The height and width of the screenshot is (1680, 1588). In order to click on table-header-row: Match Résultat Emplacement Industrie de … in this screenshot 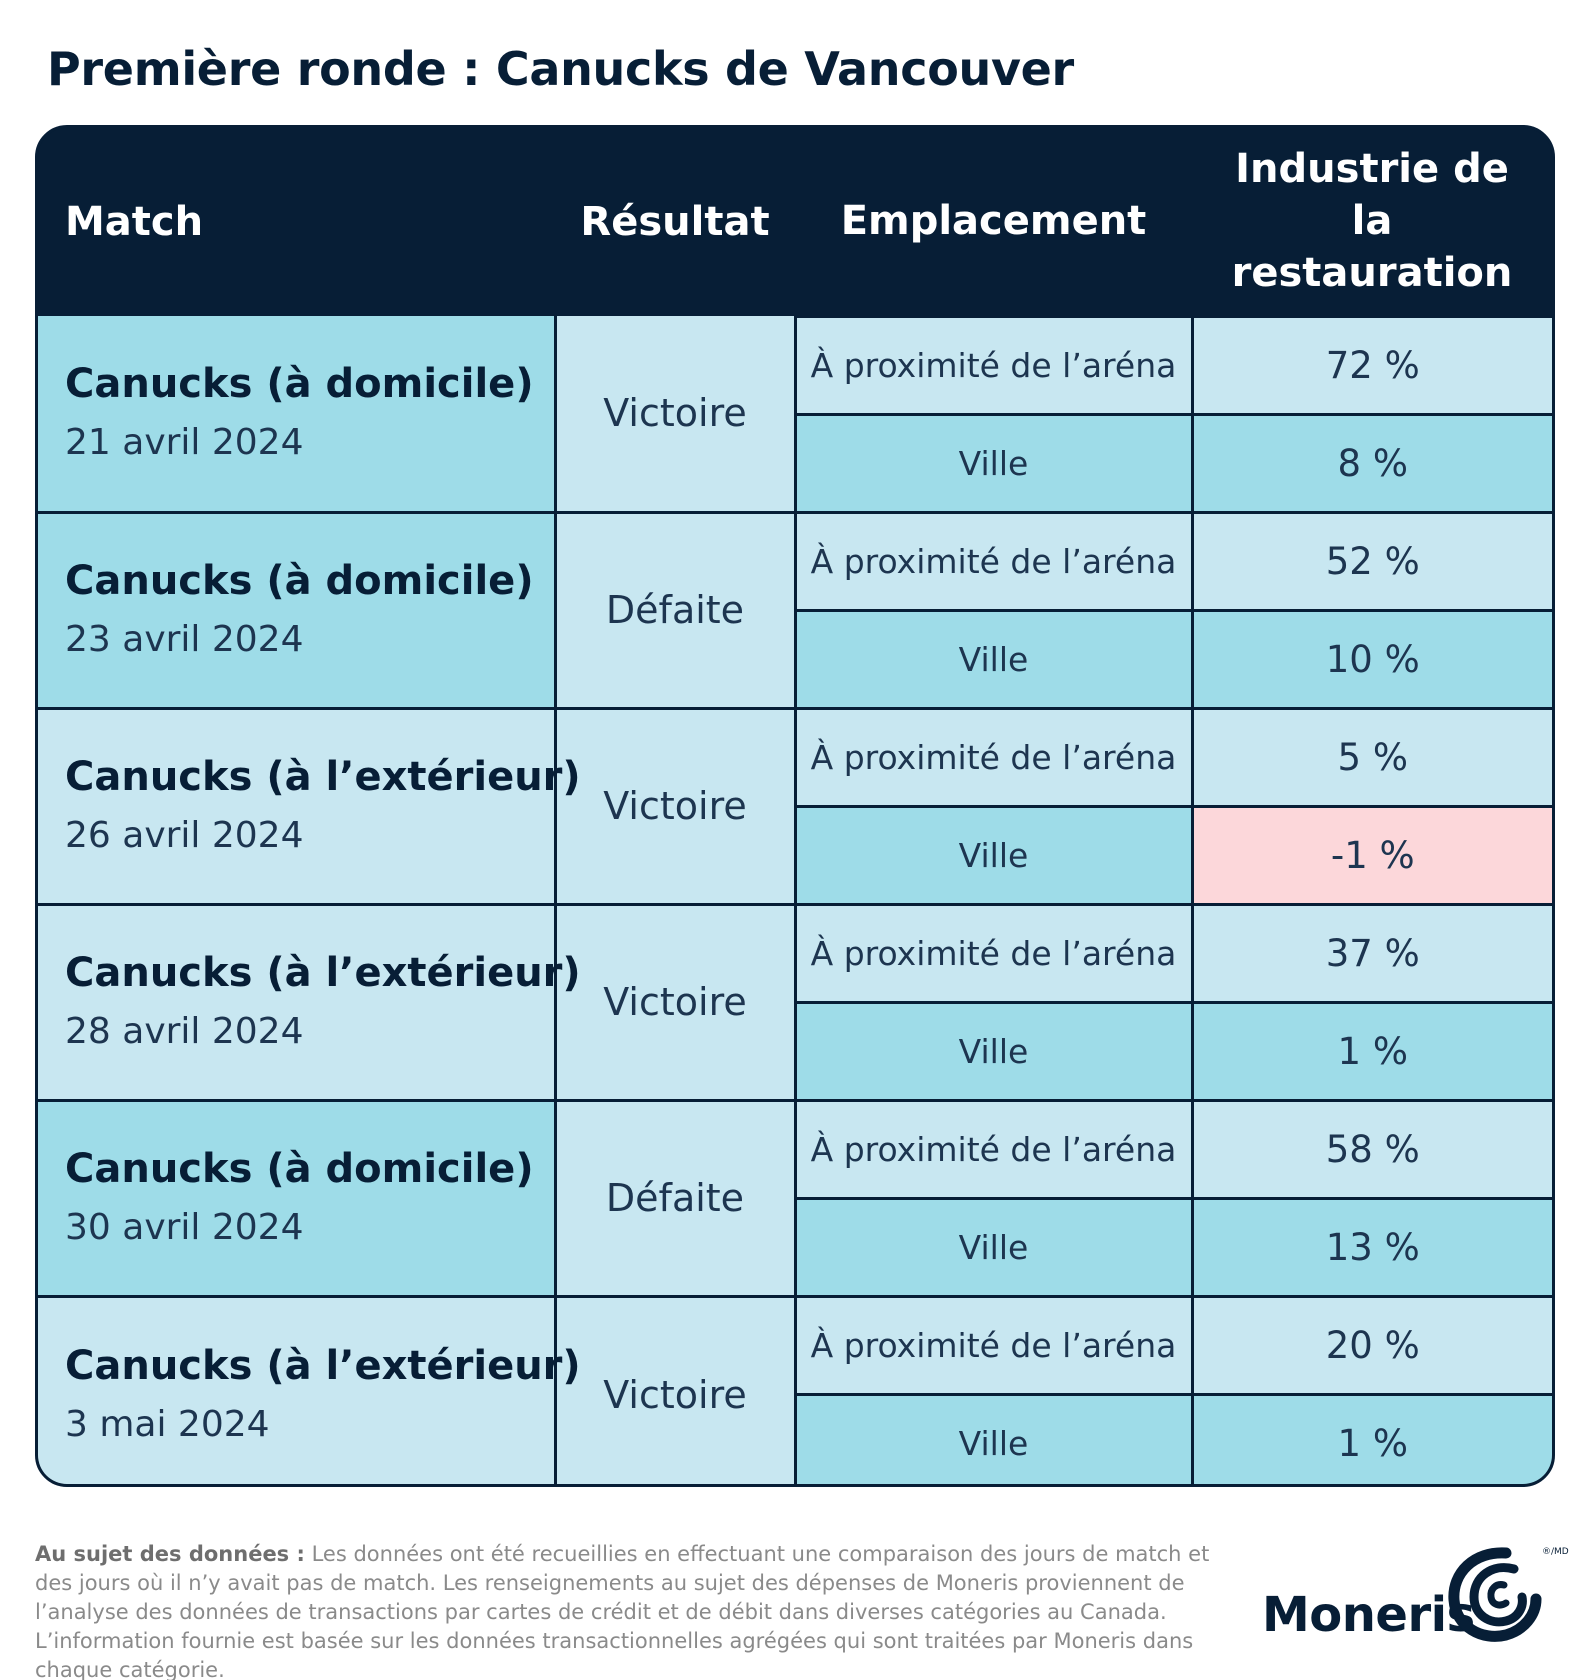, I will do `click(795, 222)`.